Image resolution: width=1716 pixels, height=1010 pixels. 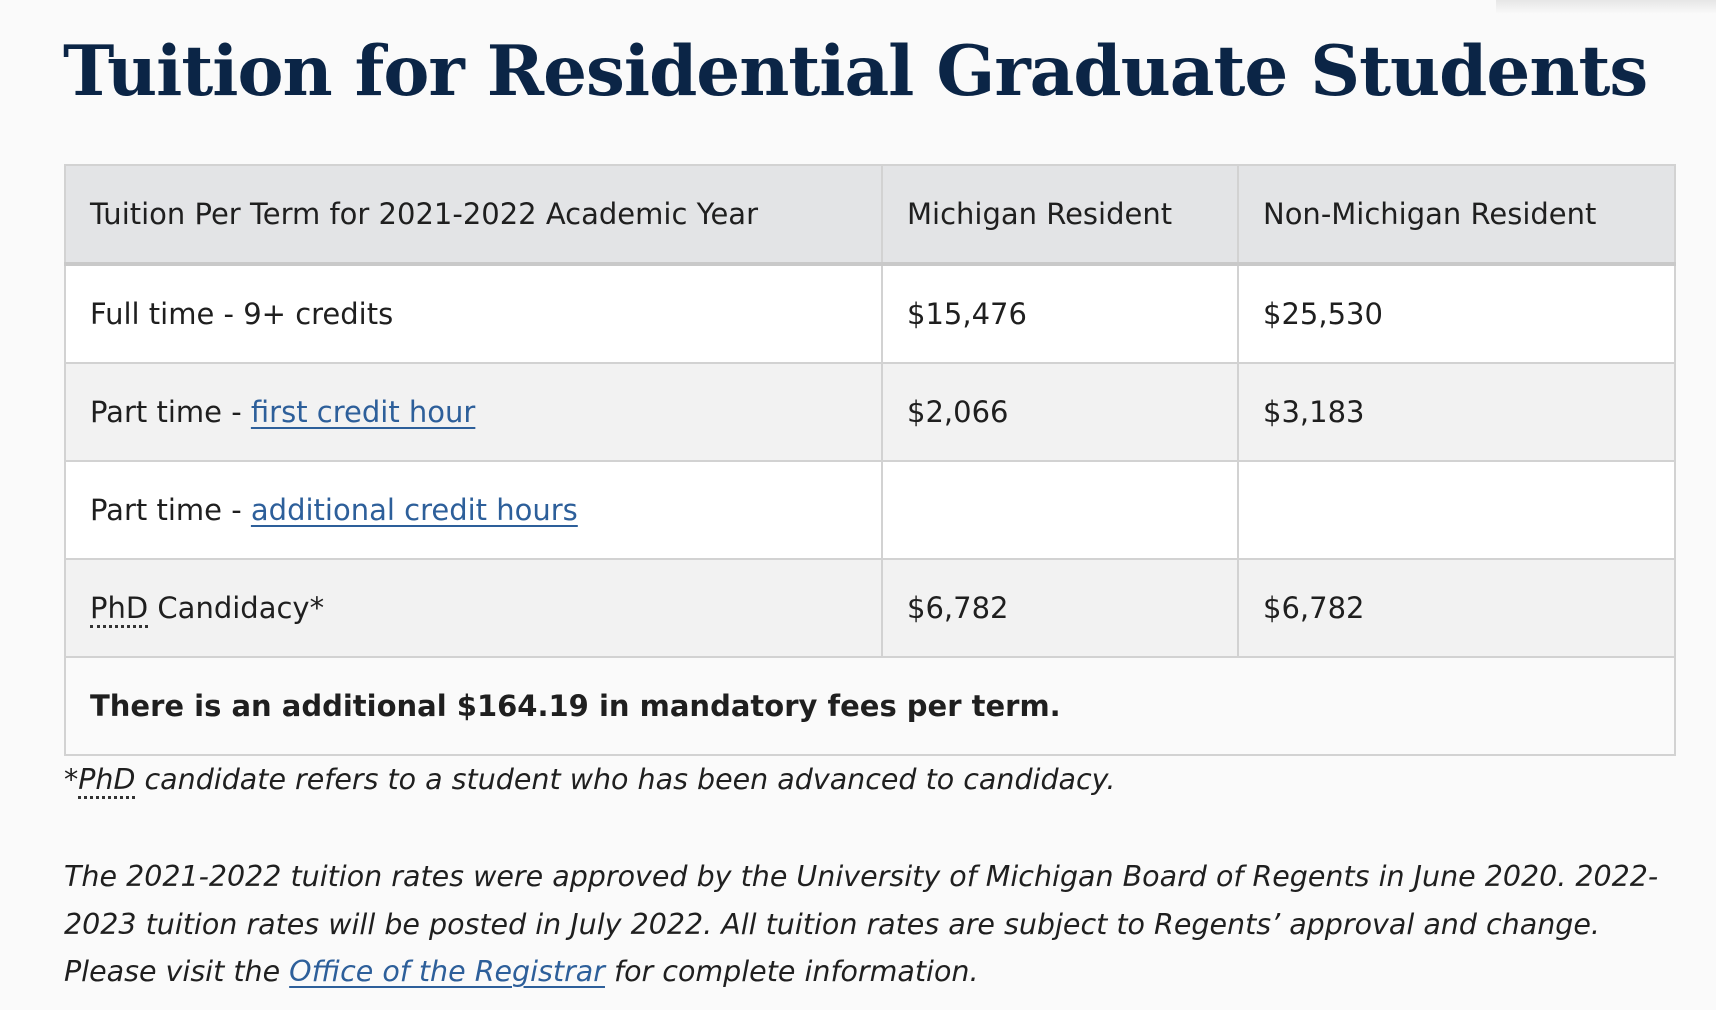 What do you see at coordinates (1060, 215) in the screenshot?
I see `header-michigan-resident: Michigan Resident` at bounding box center [1060, 215].